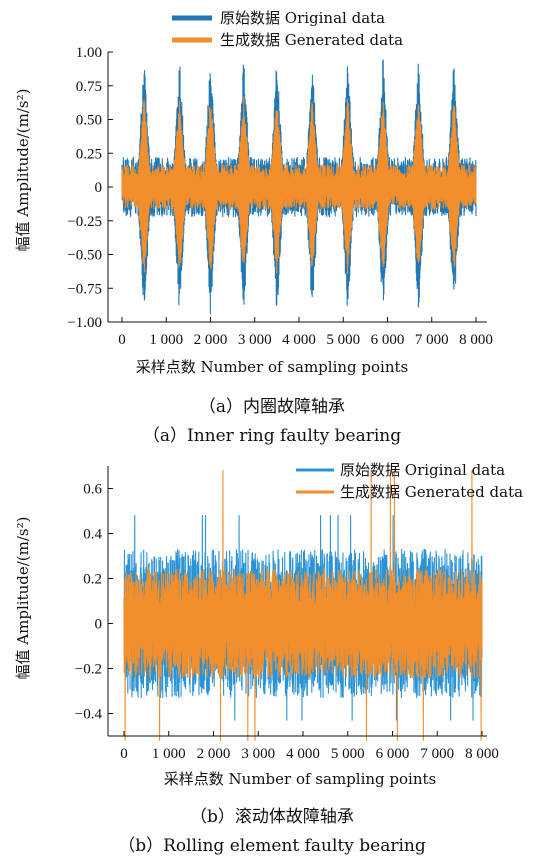  I want to click on y-tick-label: 0.6, so click(92, 490).